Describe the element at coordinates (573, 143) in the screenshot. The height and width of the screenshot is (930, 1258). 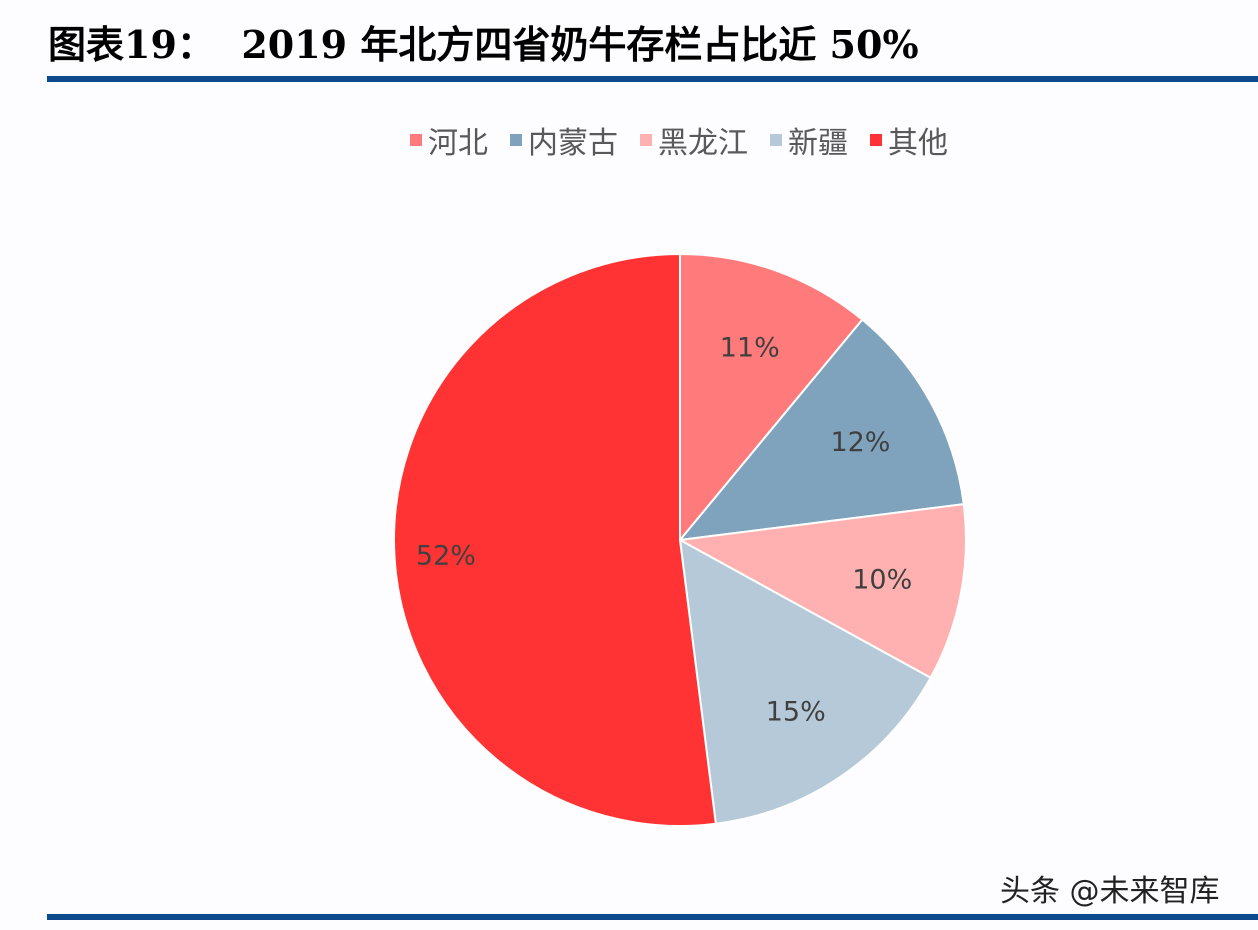
I see `legend-label: 内蒙古` at that location.